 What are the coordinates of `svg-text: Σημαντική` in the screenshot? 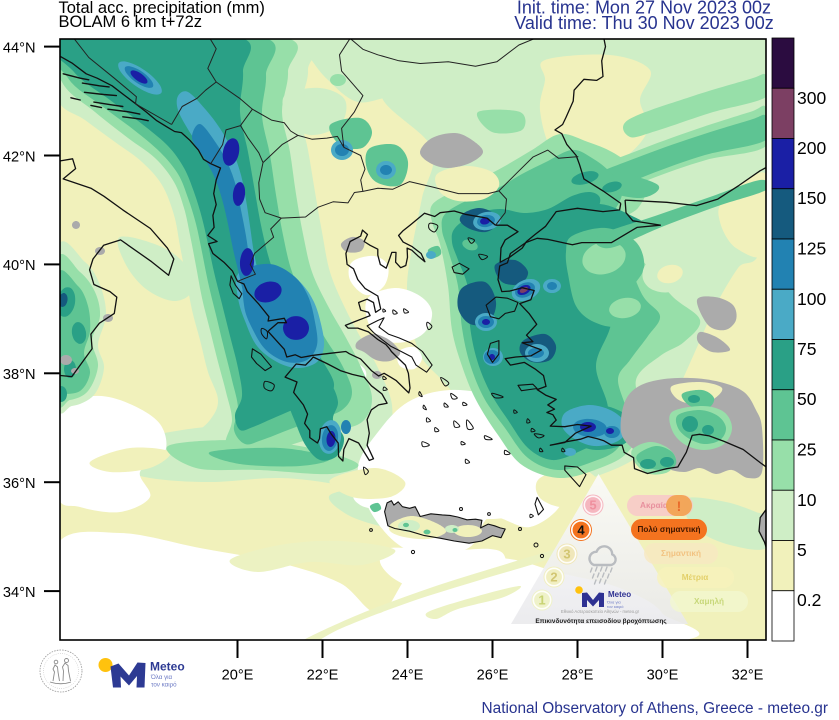 It's located at (681, 553).